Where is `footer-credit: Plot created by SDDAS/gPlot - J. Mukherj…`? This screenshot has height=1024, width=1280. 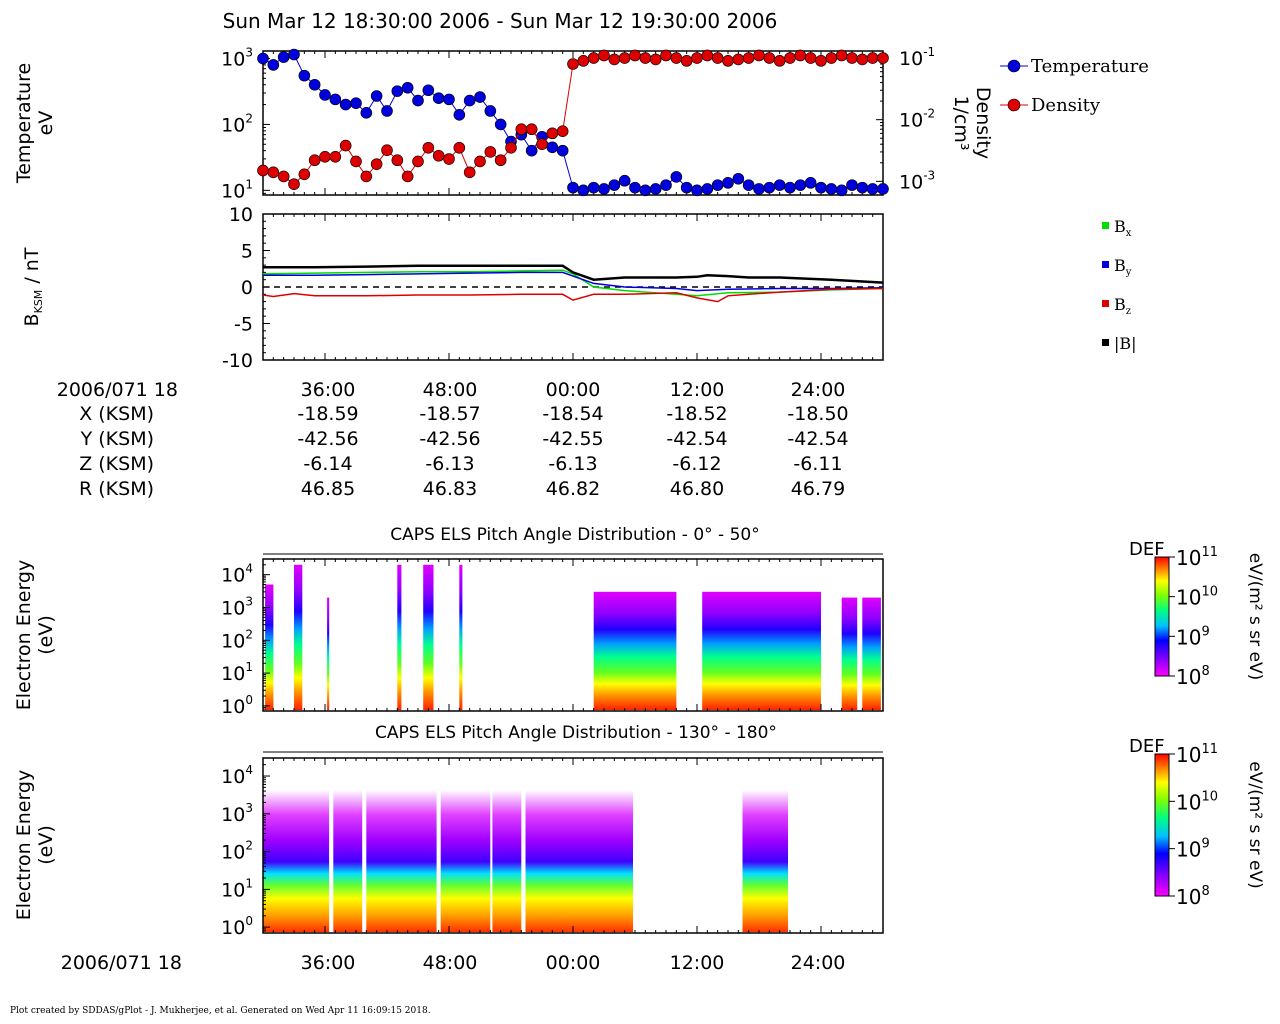
footer-credit: Plot created by SDDAS/gPlot - J. Mukherj… is located at coordinates (220, 1011).